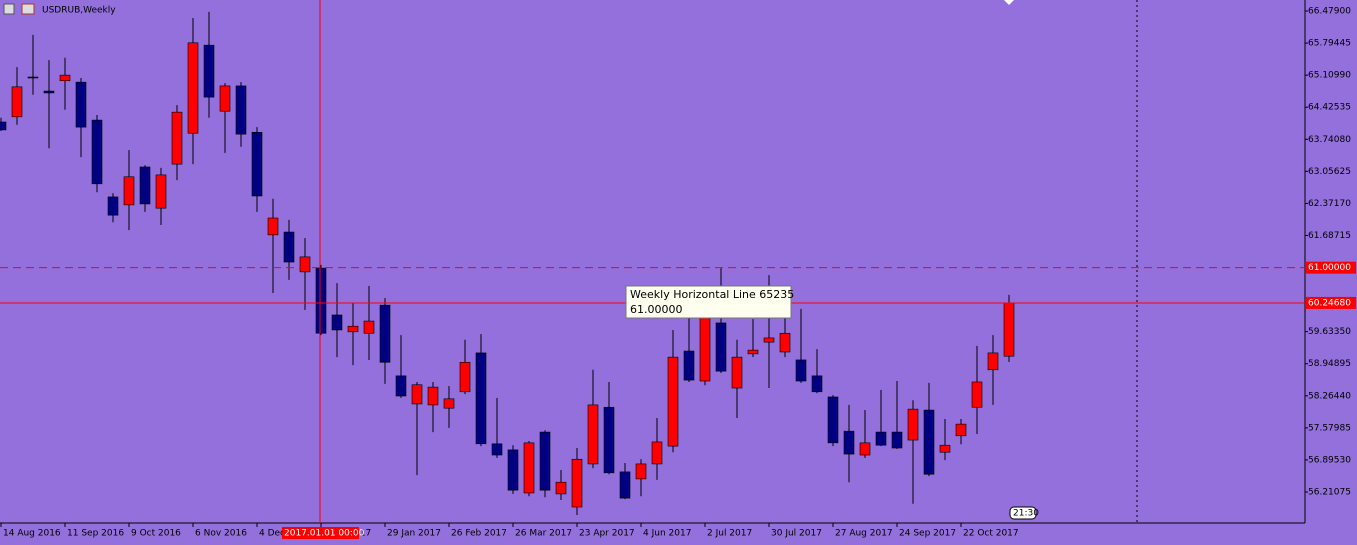  What do you see at coordinates (796, 534) in the screenshot?
I see `x-tick-label: 30 Jul 2017` at bounding box center [796, 534].